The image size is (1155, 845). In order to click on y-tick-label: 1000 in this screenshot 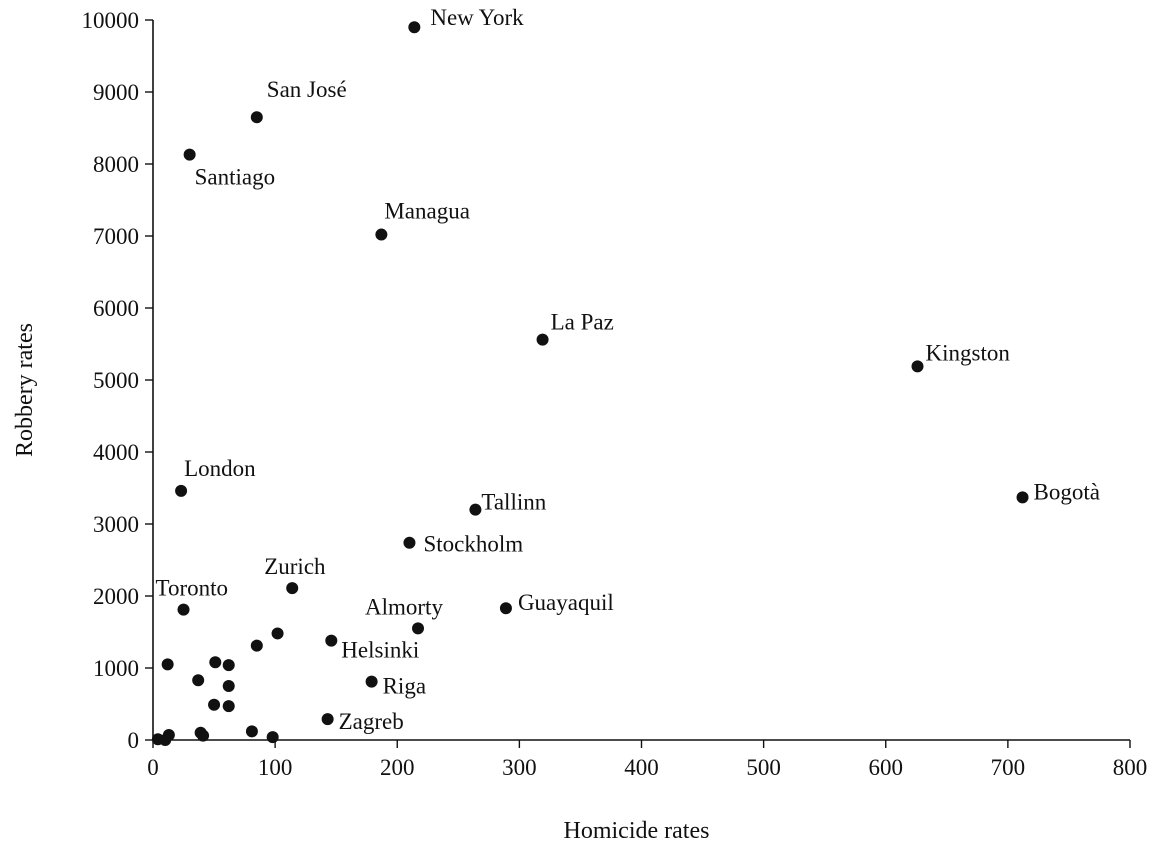, I will do `click(116, 668)`.